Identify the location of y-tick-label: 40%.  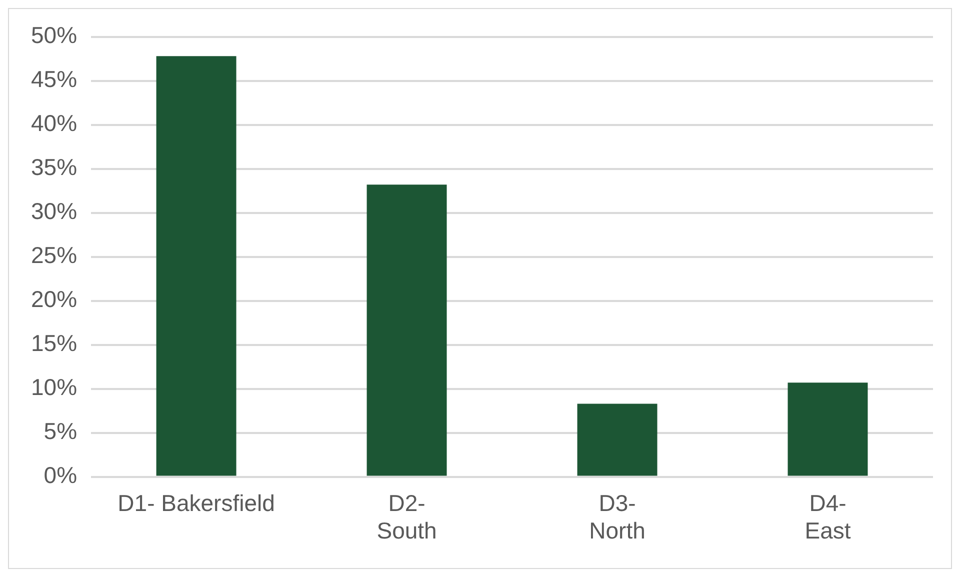
(54, 123).